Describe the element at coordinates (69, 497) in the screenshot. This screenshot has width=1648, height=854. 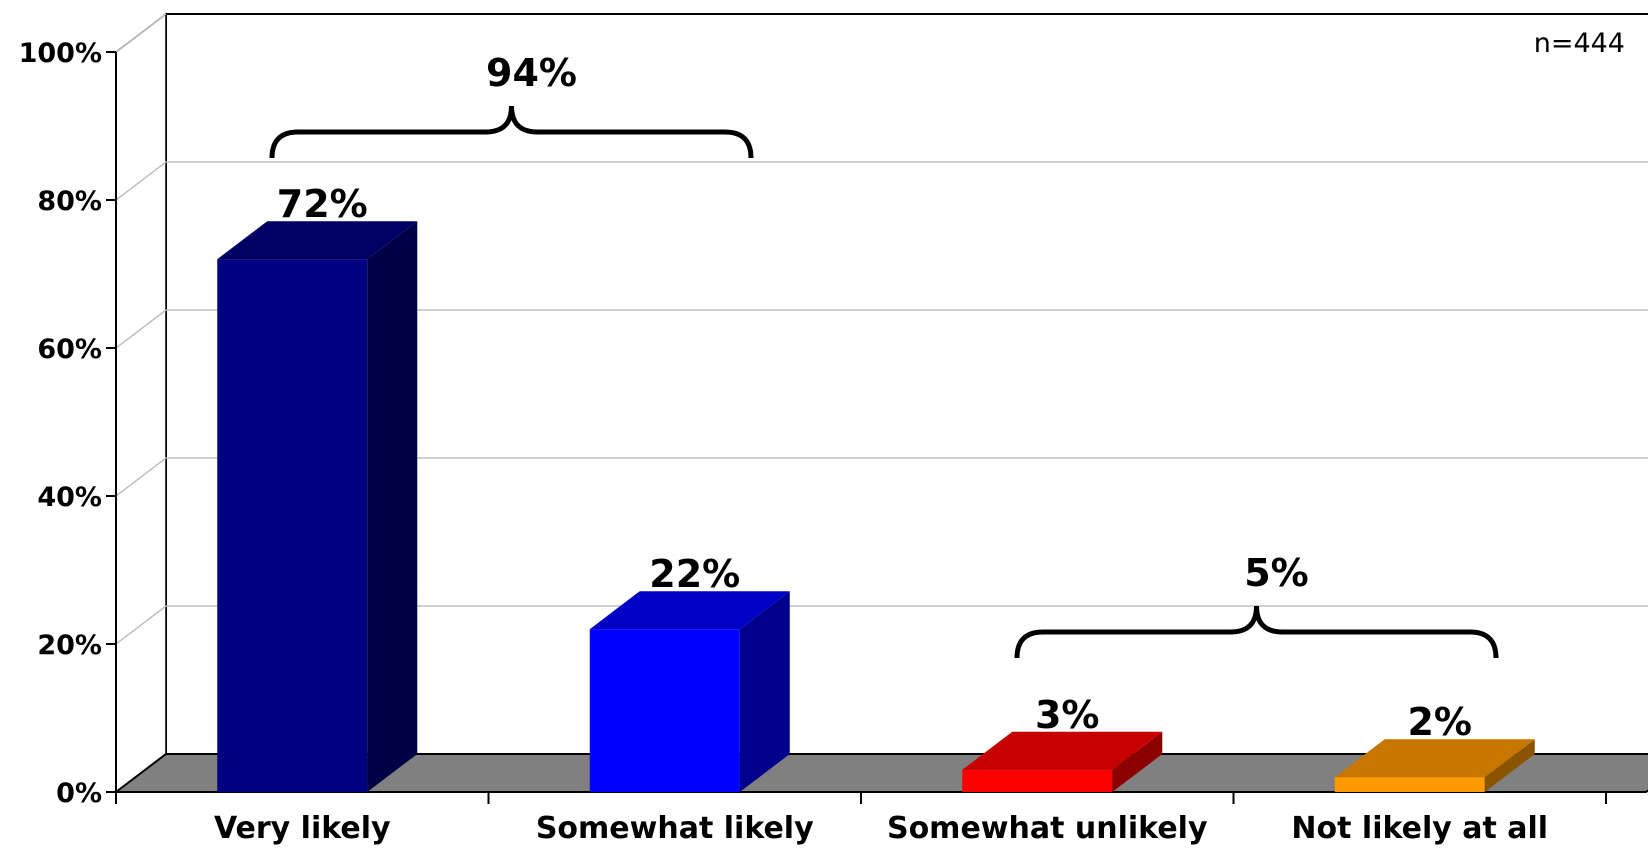
I see `y-tick-label: 40%` at that location.